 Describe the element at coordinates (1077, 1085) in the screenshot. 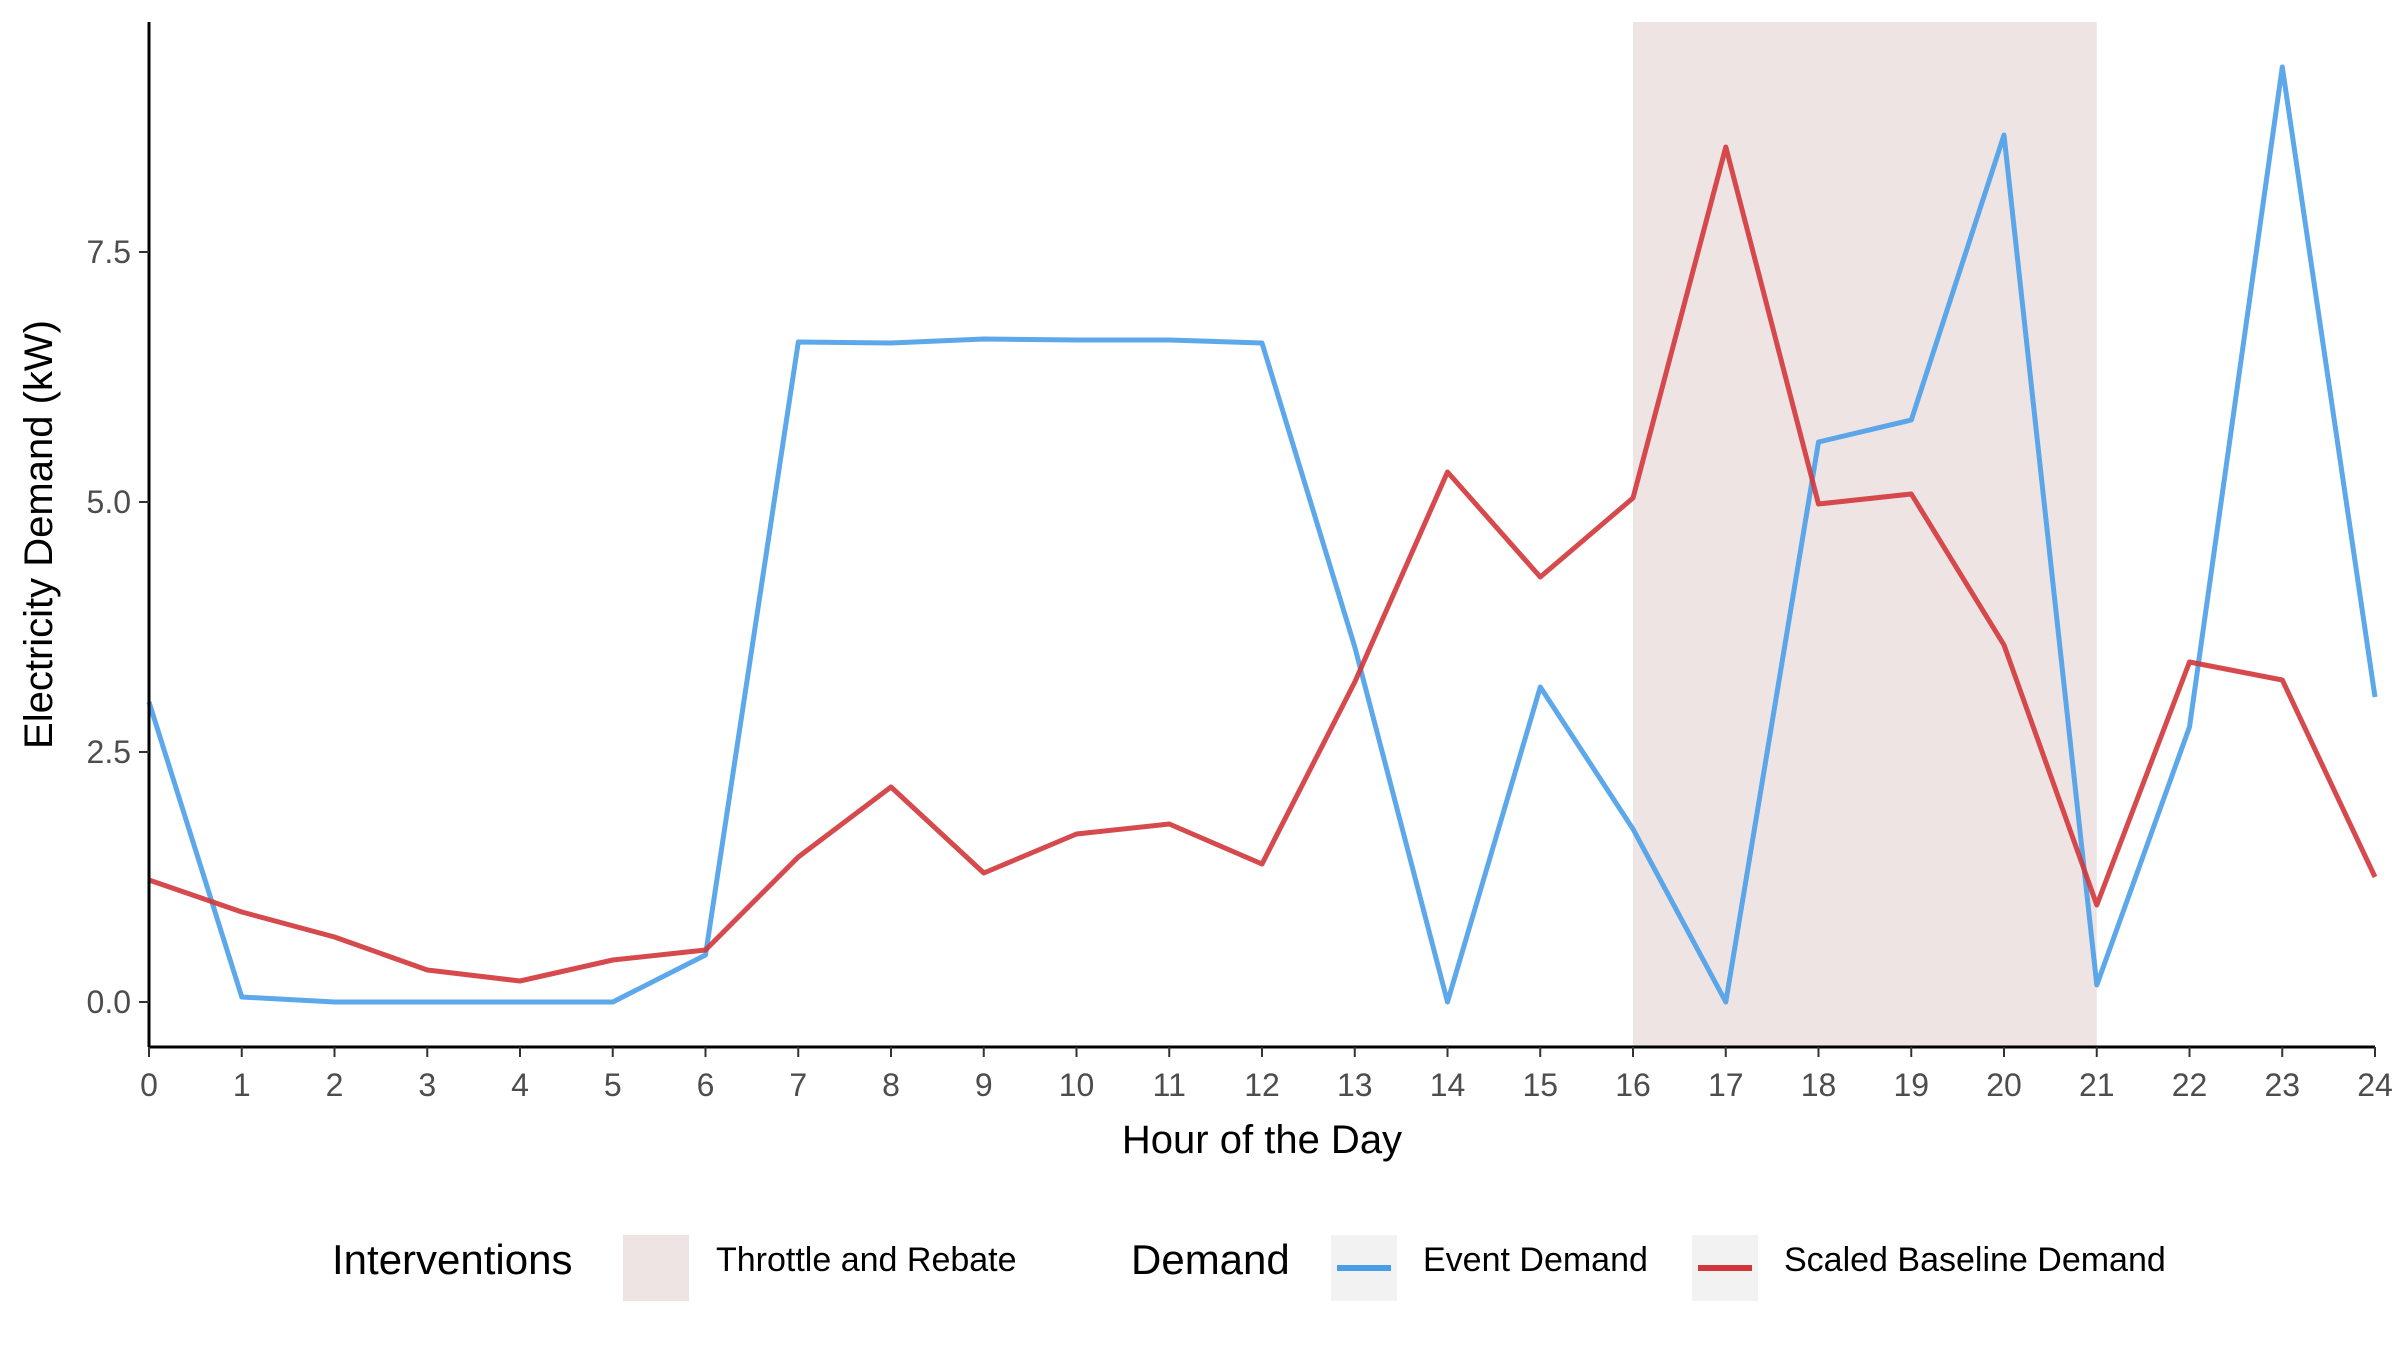

I see `x-tick-label: 10` at that location.